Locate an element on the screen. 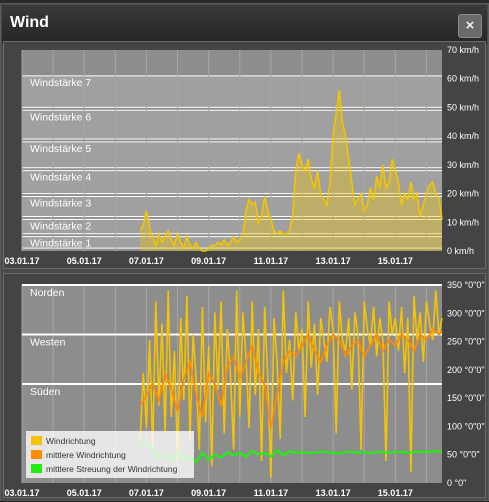  y-tick-label: 60 km/h is located at coordinates (463, 79).